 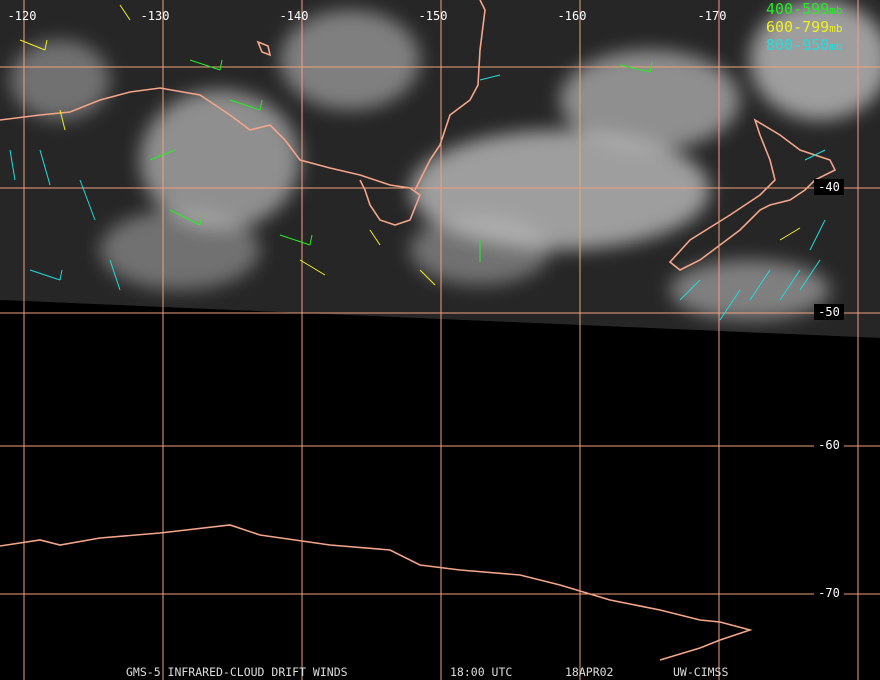 I want to click on longitude-label: -140, so click(x=294, y=16).